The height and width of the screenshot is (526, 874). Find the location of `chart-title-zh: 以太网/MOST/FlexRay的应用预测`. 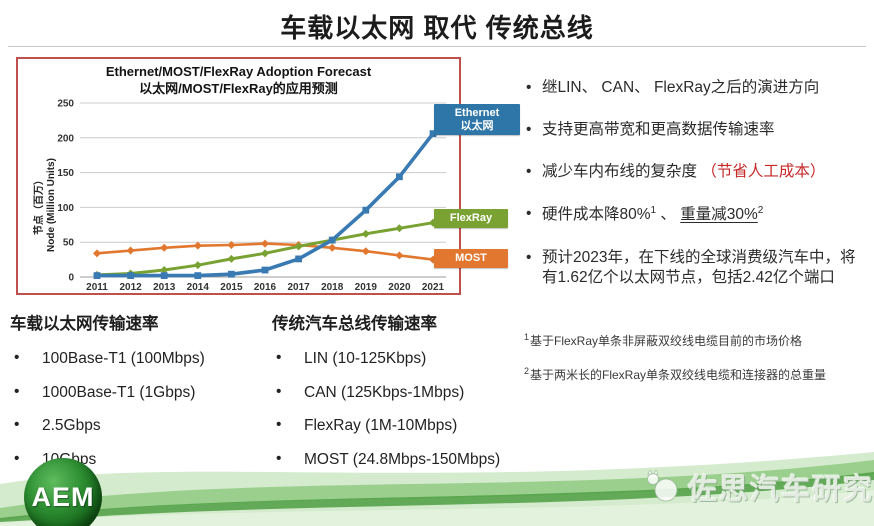

chart-title-zh: 以太网/MOST/FlexRay的应用预测 is located at coordinates (238, 88).